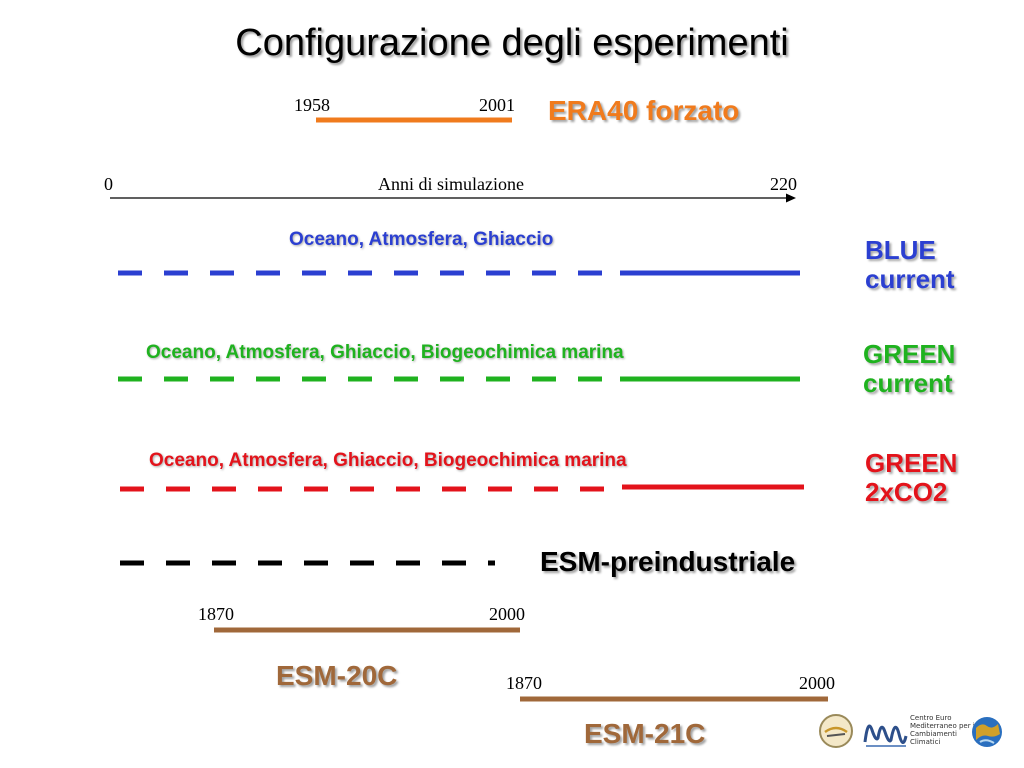 The image size is (1024, 768). Describe the element at coordinates (910, 264) in the screenshot. I see `blue-experiment-label: BLUE current` at that location.